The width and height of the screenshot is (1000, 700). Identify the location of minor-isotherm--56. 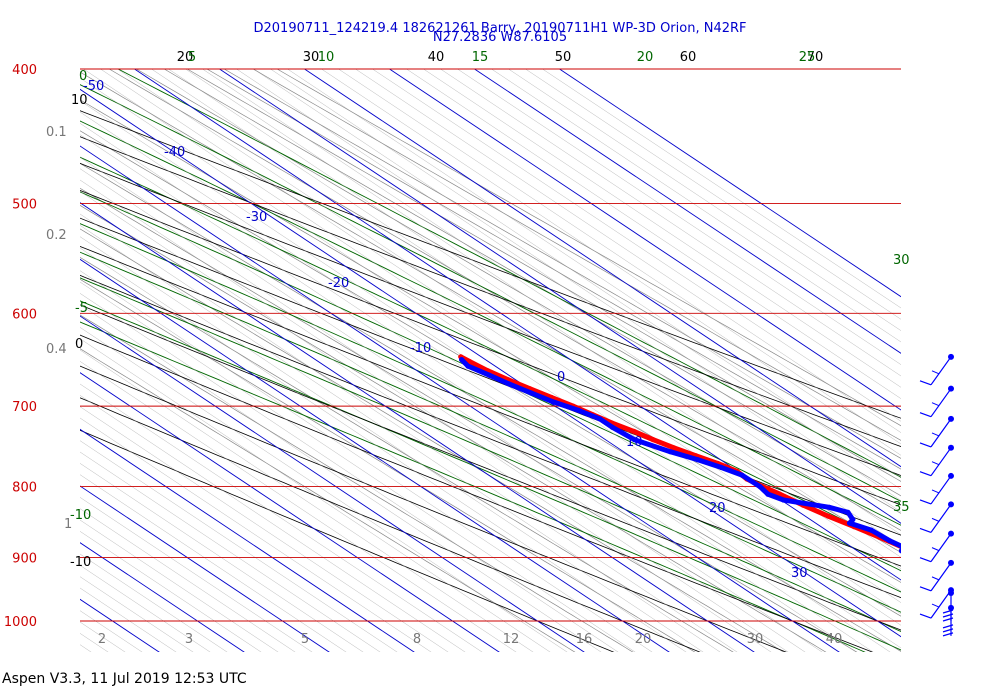
(264, 529).